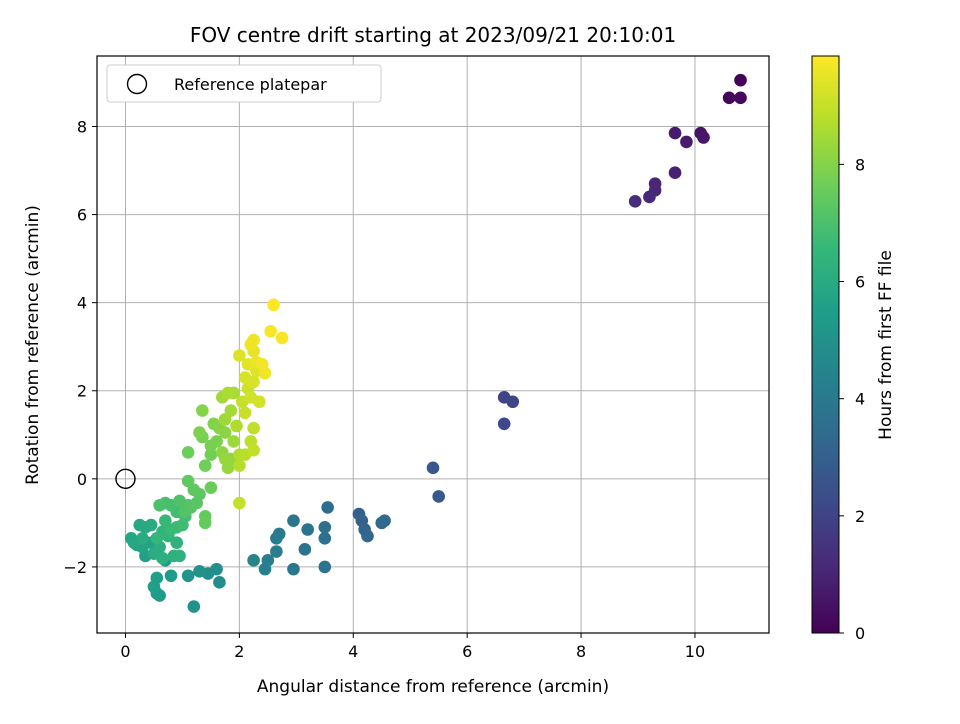  I want to click on x-tick-label: 4, so click(353, 651).